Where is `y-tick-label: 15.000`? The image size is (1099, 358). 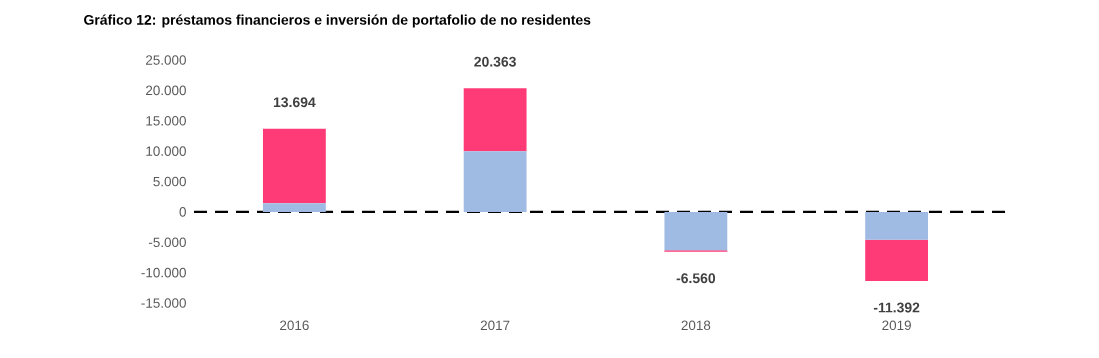 y-tick-label: 15.000 is located at coordinates (166, 120).